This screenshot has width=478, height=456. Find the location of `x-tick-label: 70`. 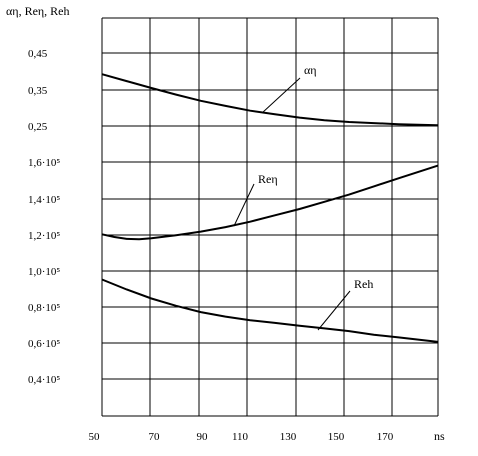

x-tick-label: 70 is located at coordinates (155, 437).